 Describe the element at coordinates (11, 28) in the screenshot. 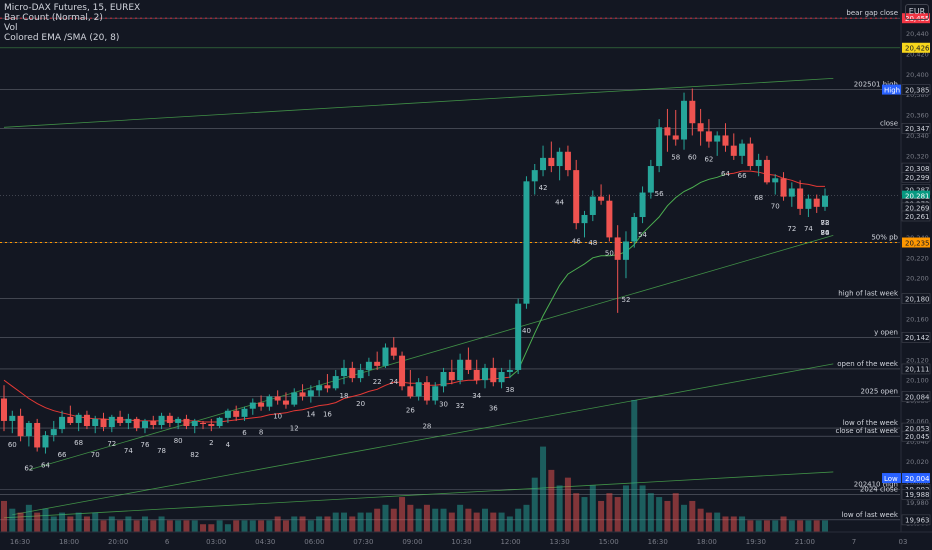

I see `indicator-volume: Vol` at that location.